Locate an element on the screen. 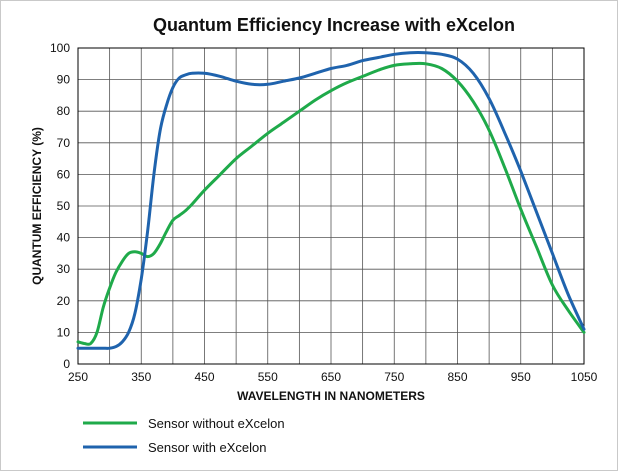 This screenshot has height=471, width=618. y-tick-label: 0 is located at coordinates (66, 364).